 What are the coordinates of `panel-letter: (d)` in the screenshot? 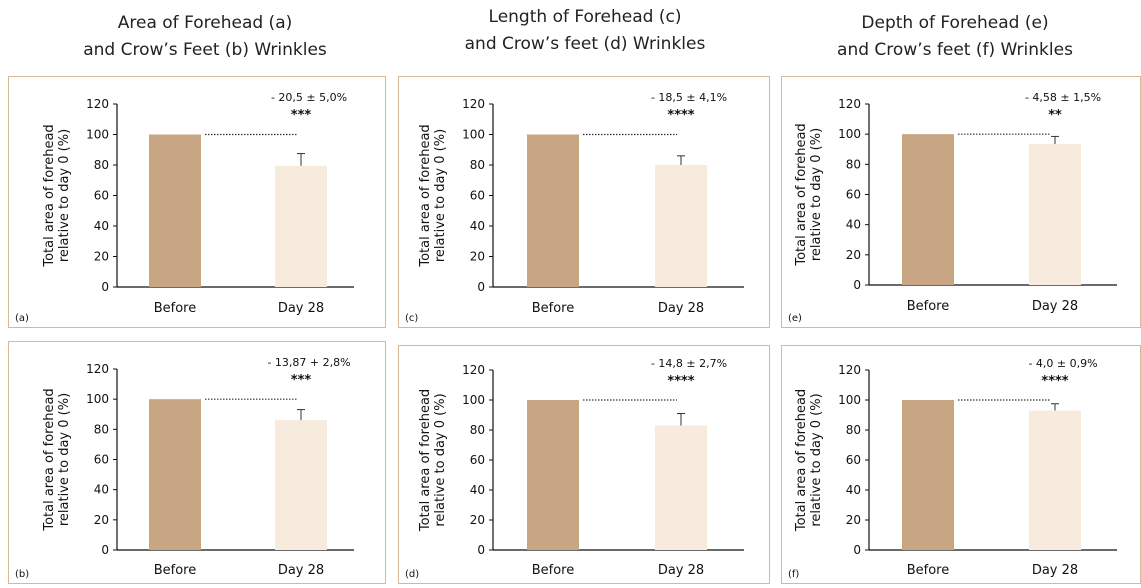 It's located at (412, 574).